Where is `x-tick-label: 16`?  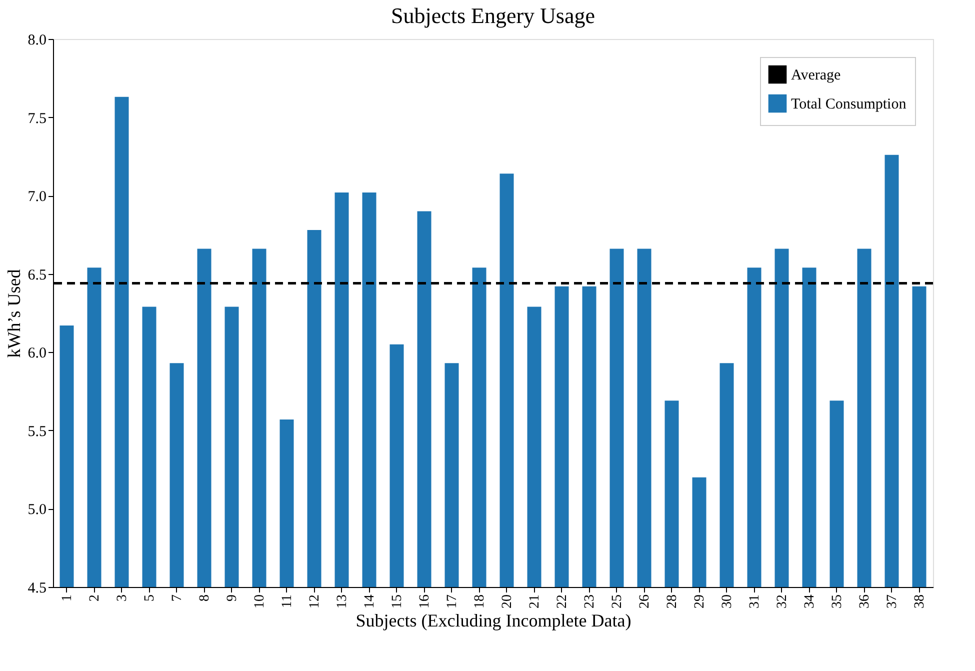 x-tick-label: 16 is located at coordinates (424, 601).